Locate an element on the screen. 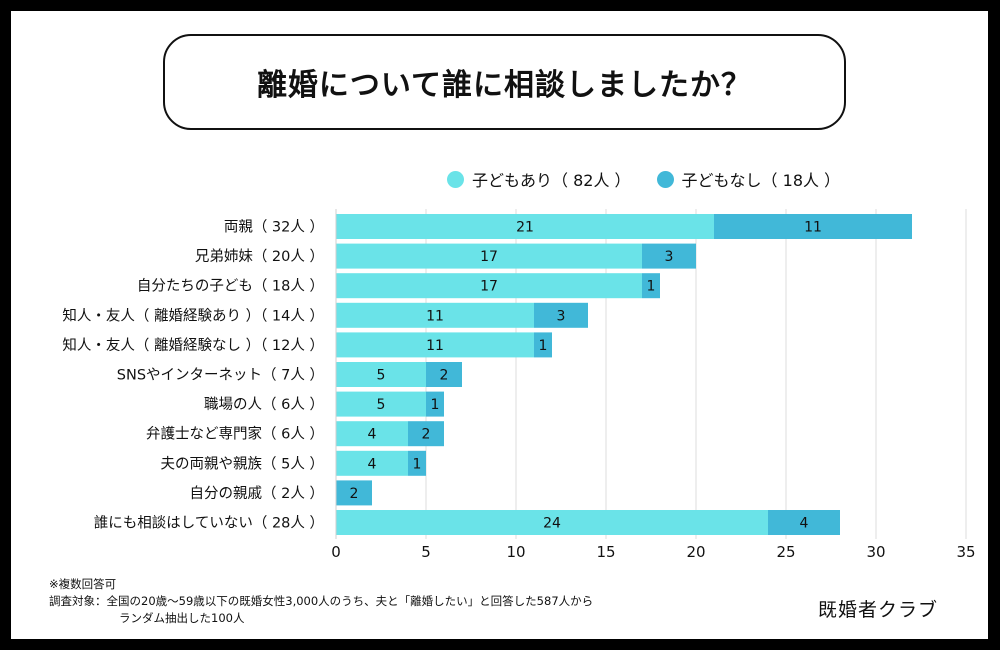 The image size is (1000, 650). x-tick-label: 0 is located at coordinates (336, 552).